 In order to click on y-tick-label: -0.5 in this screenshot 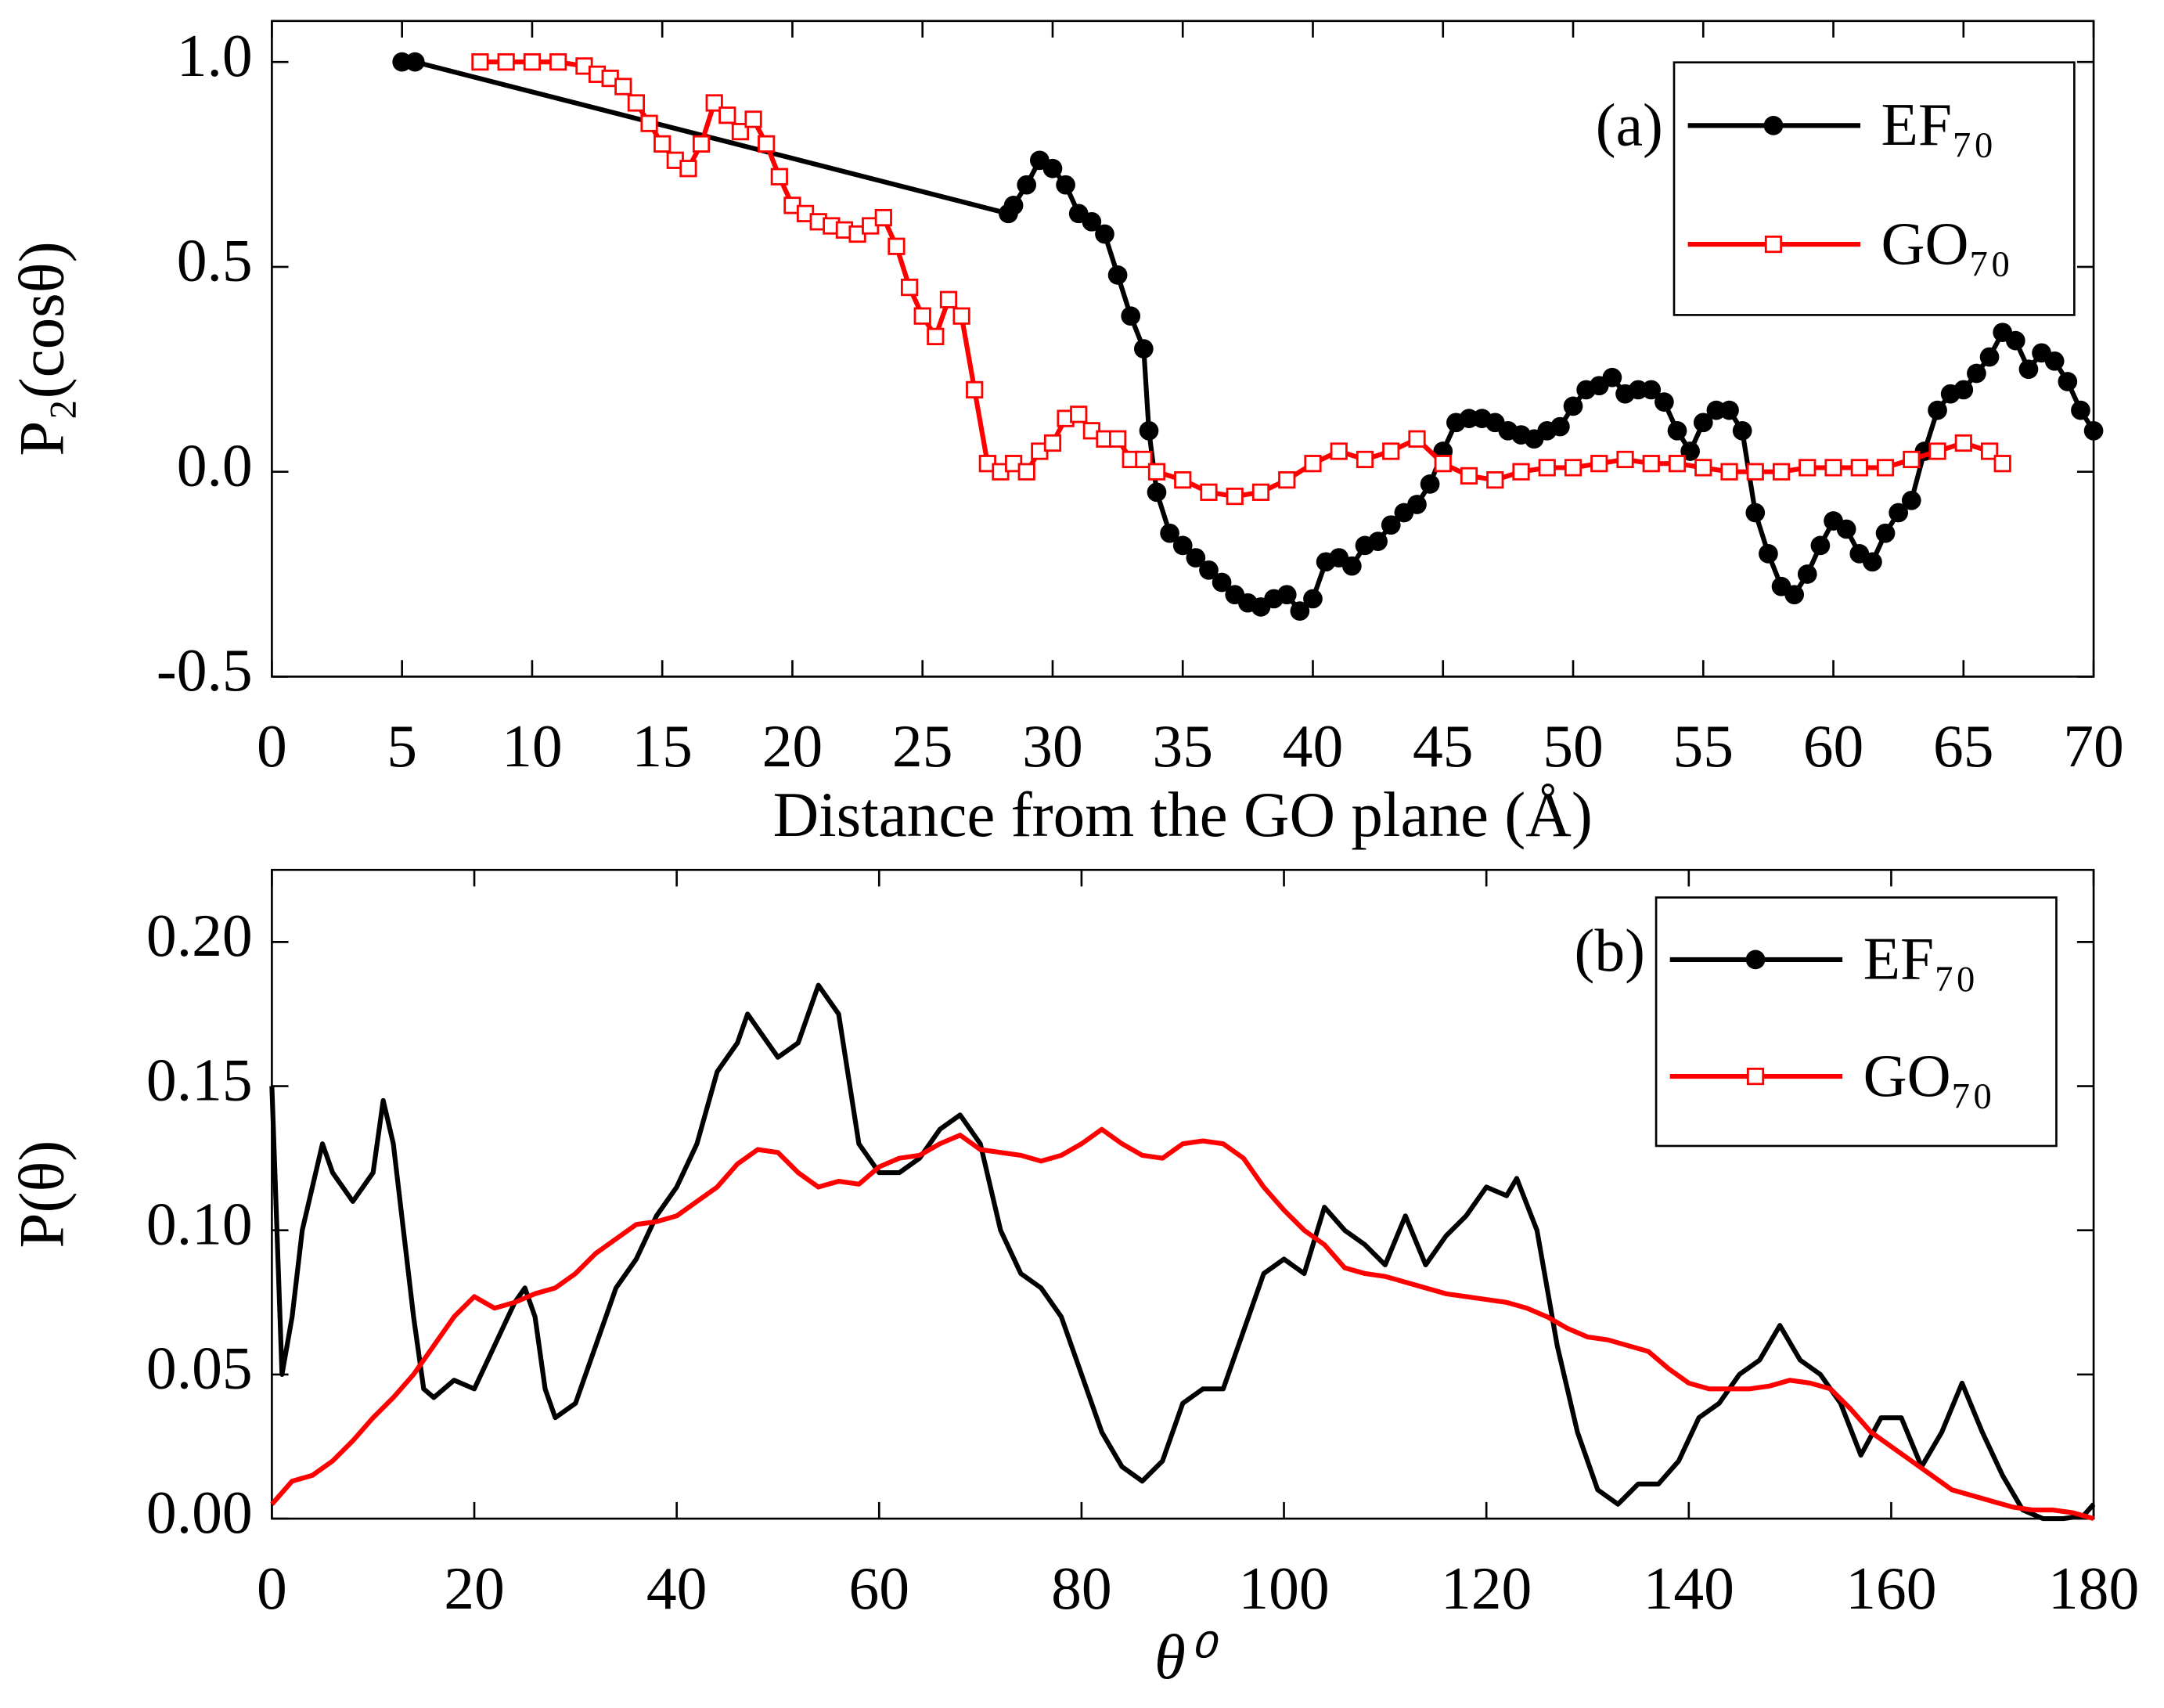, I will do `click(205, 670)`.